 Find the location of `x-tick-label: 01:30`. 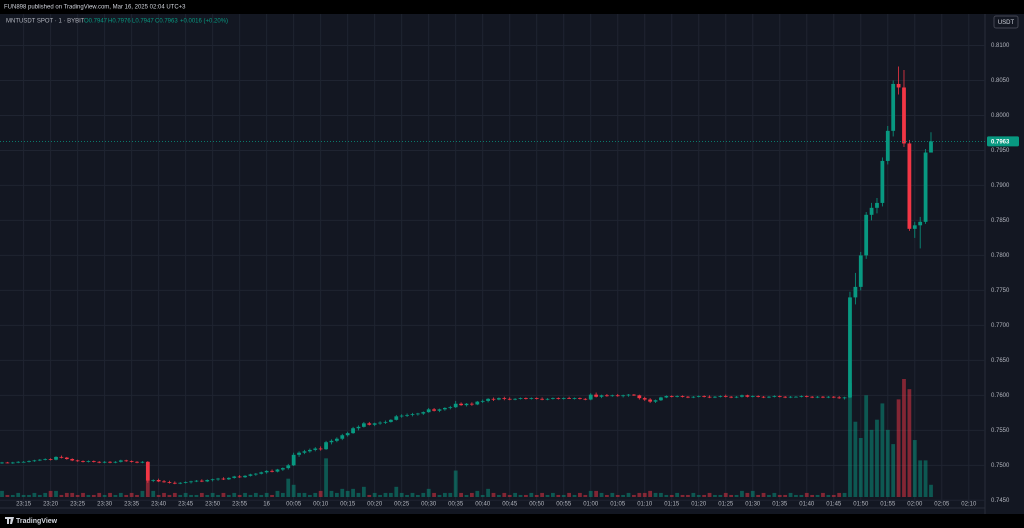

x-tick-label: 01:30 is located at coordinates (753, 505).